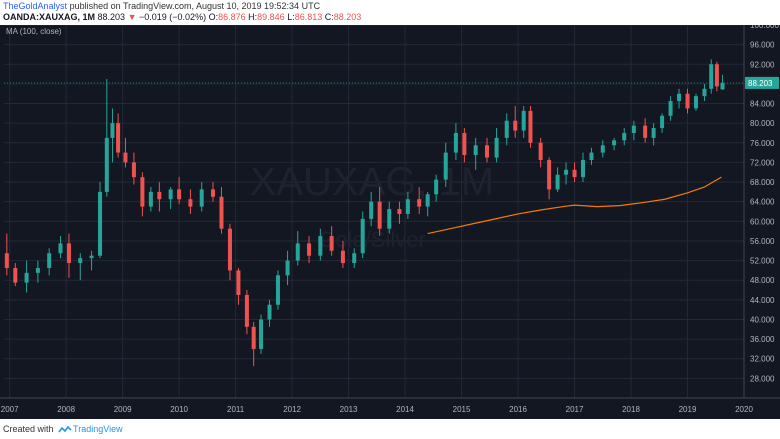  Describe the element at coordinates (762, 241) in the screenshot. I see `y-tick-label: 56.000` at that location.